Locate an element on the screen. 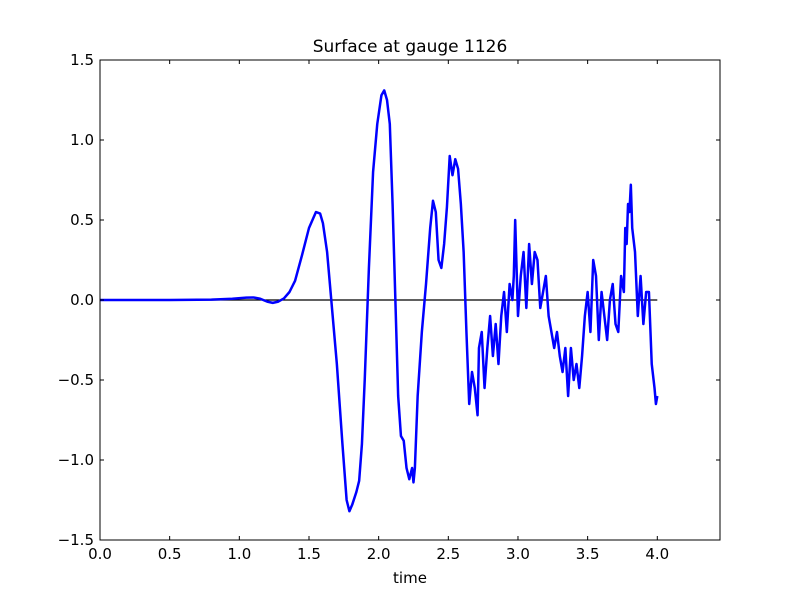  y-tick-label: −1.0 is located at coordinates (76, 460).